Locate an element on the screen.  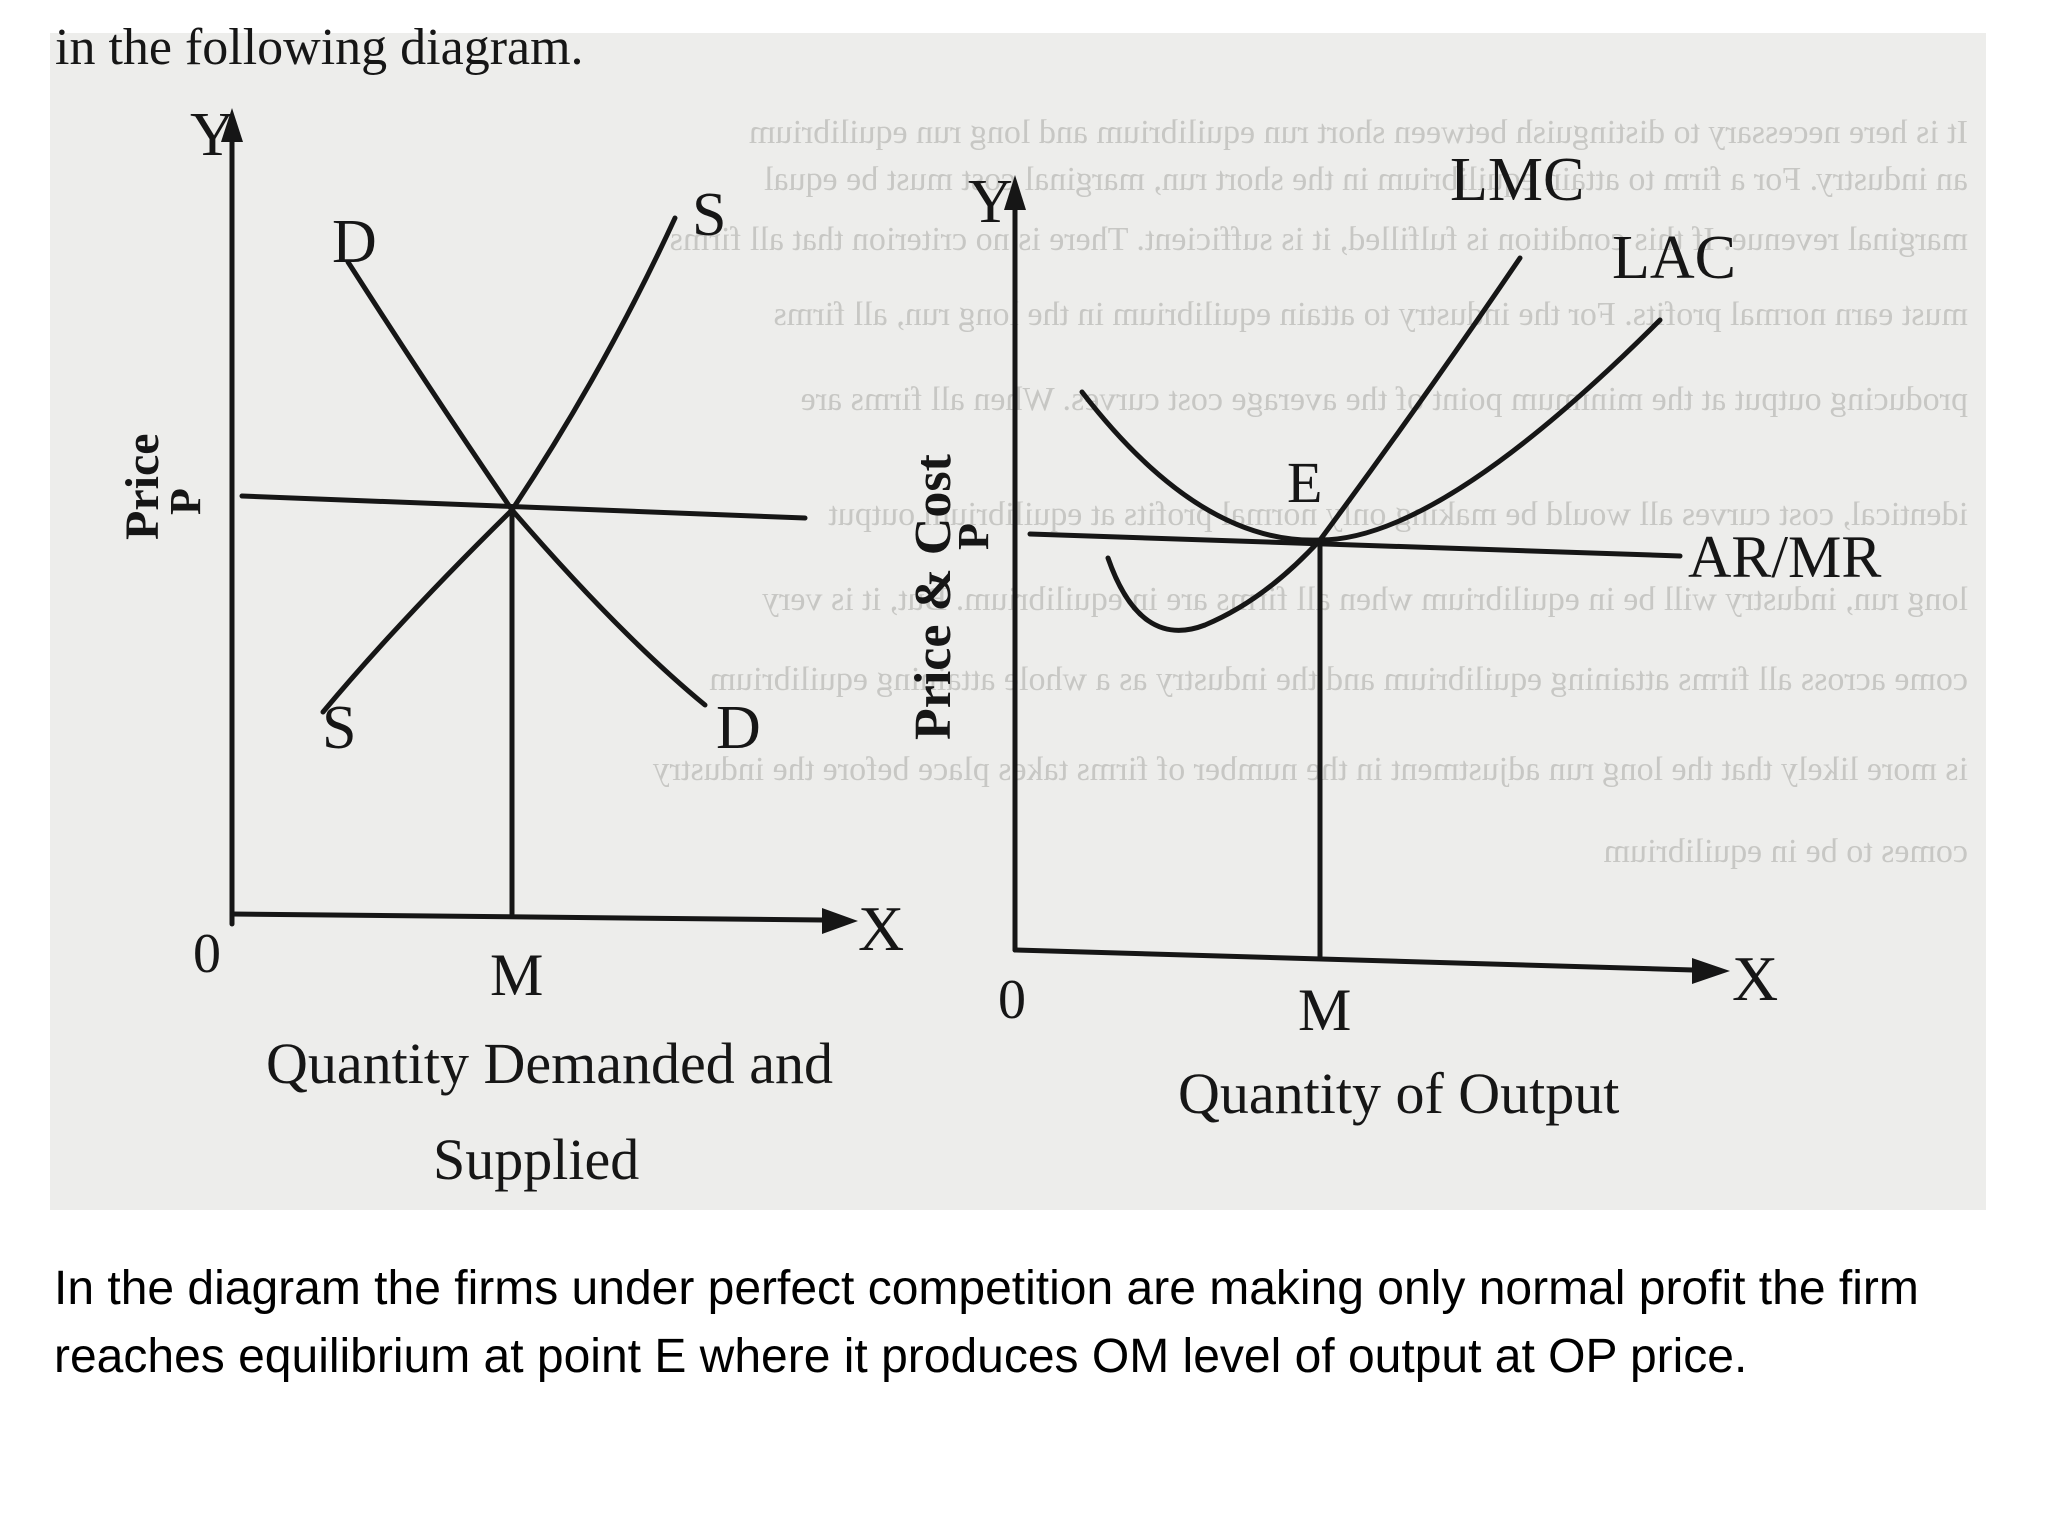
left-x-axis-letter: X is located at coordinates (881, 928).